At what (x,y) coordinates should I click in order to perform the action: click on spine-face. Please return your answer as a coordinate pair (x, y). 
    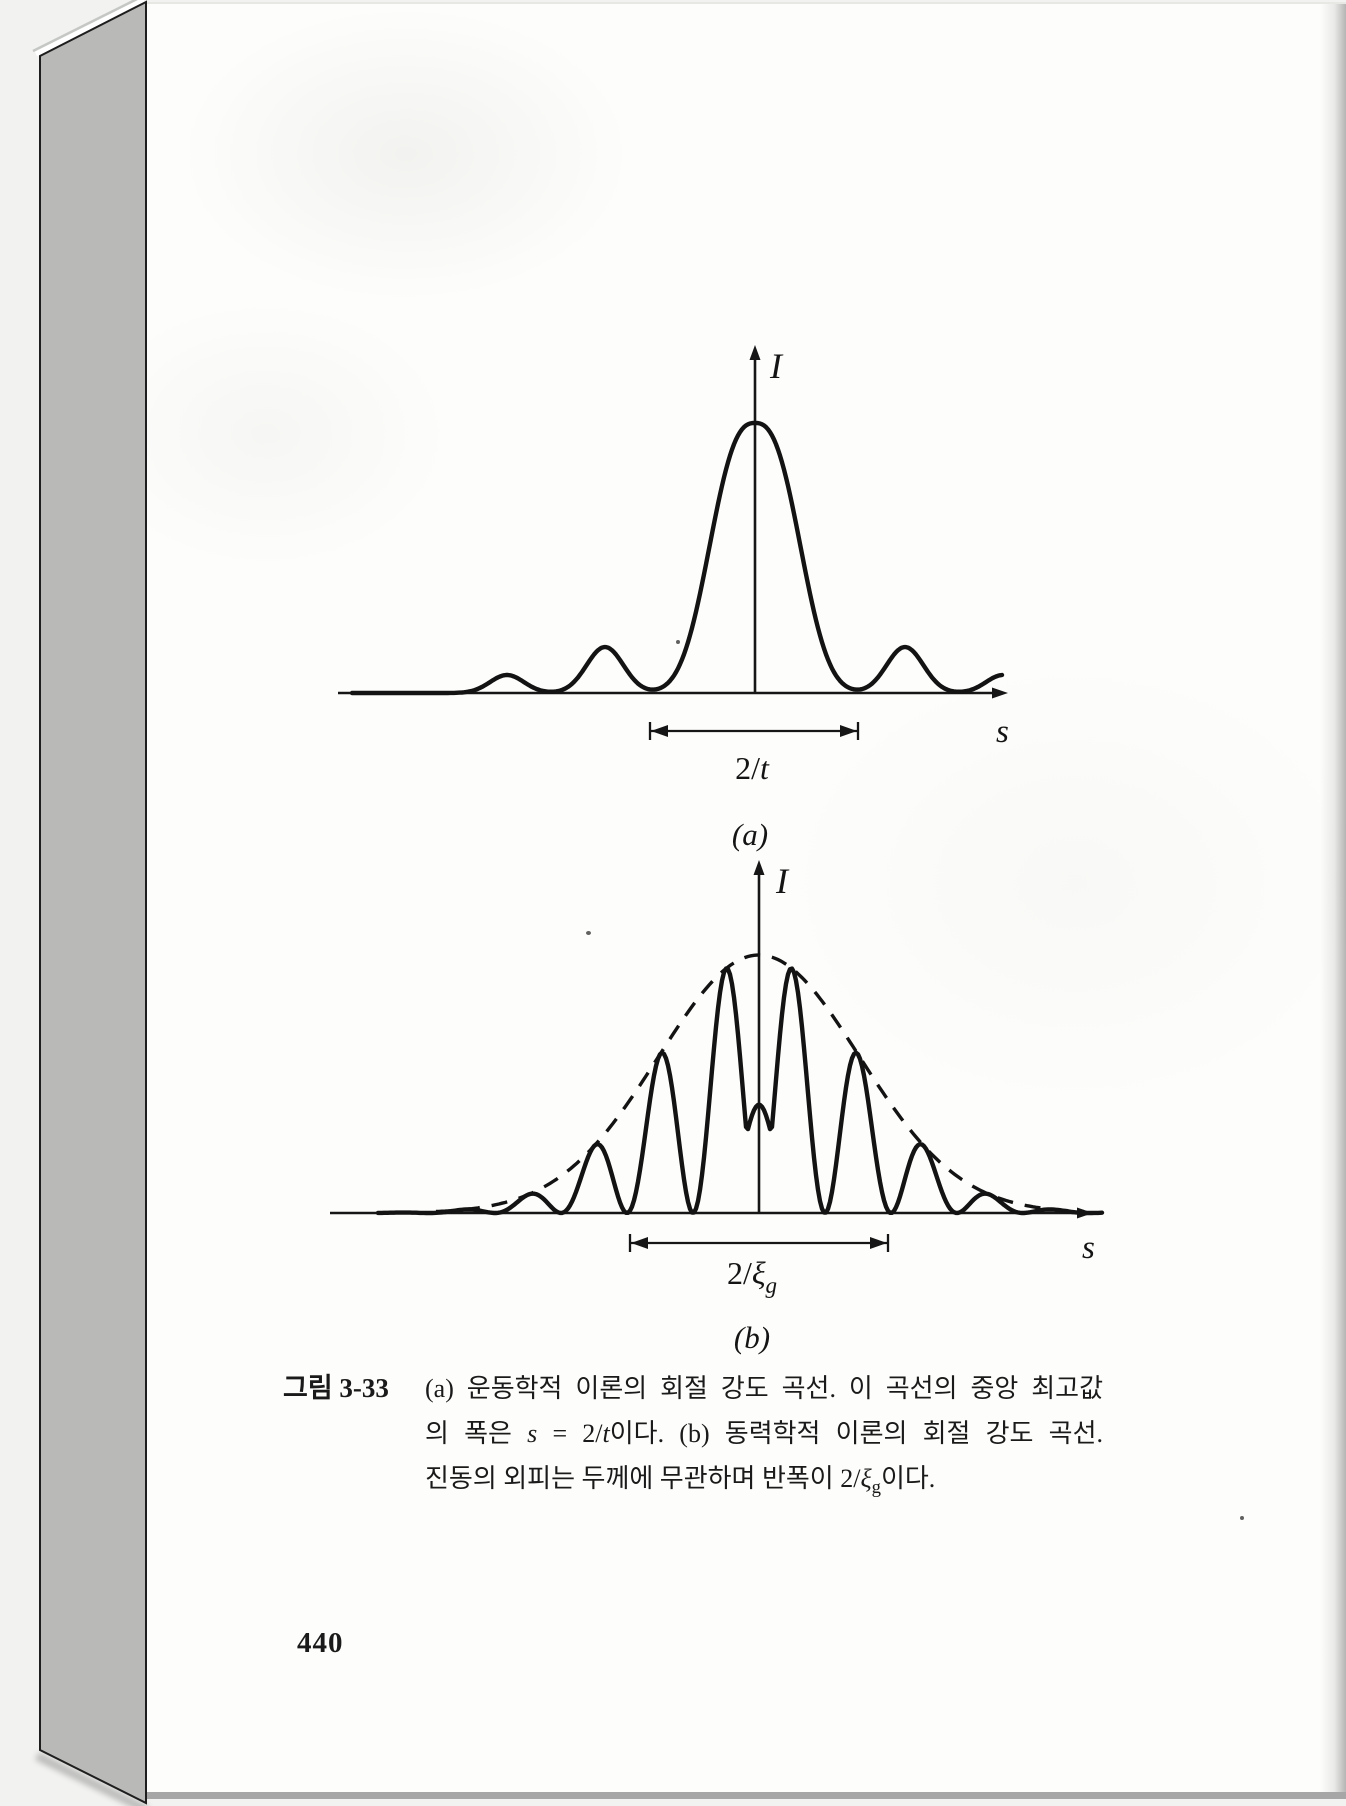
    Looking at the image, I should click on (93, 902).